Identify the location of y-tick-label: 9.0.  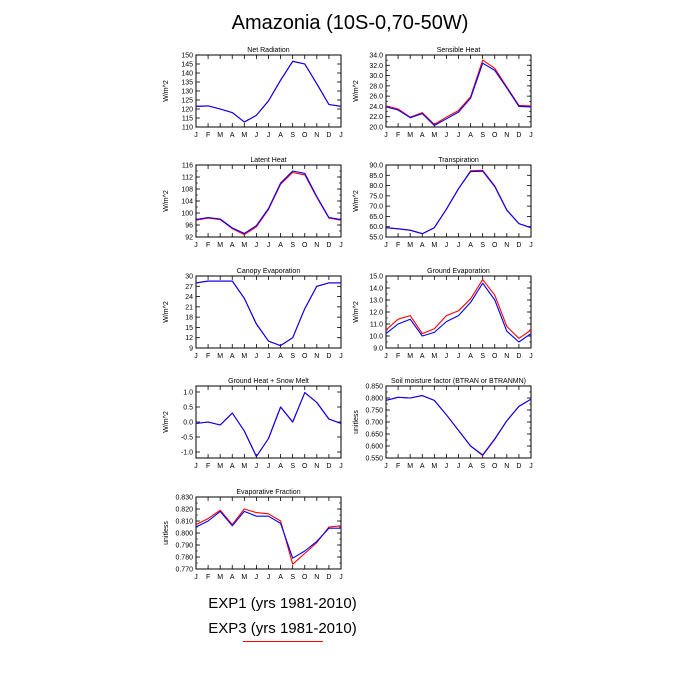
(378, 349).